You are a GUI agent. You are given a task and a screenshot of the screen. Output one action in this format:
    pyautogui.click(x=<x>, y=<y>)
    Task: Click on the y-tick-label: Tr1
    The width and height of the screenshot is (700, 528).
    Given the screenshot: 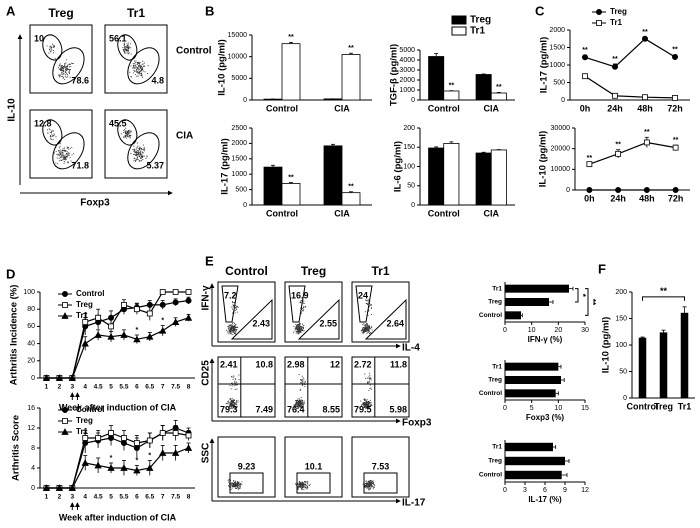 What is the action you would take?
    pyautogui.click(x=497, y=288)
    